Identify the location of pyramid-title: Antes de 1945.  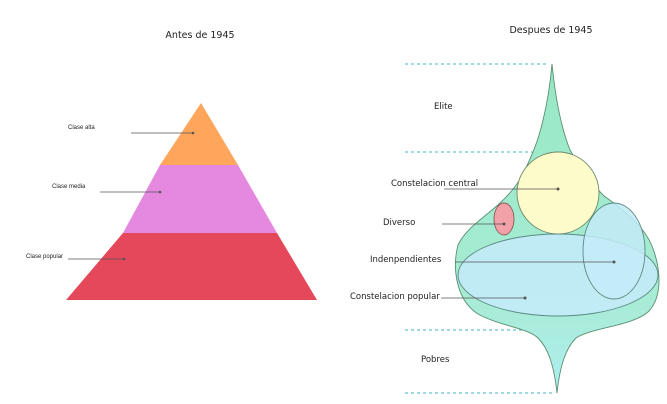
(199, 35).